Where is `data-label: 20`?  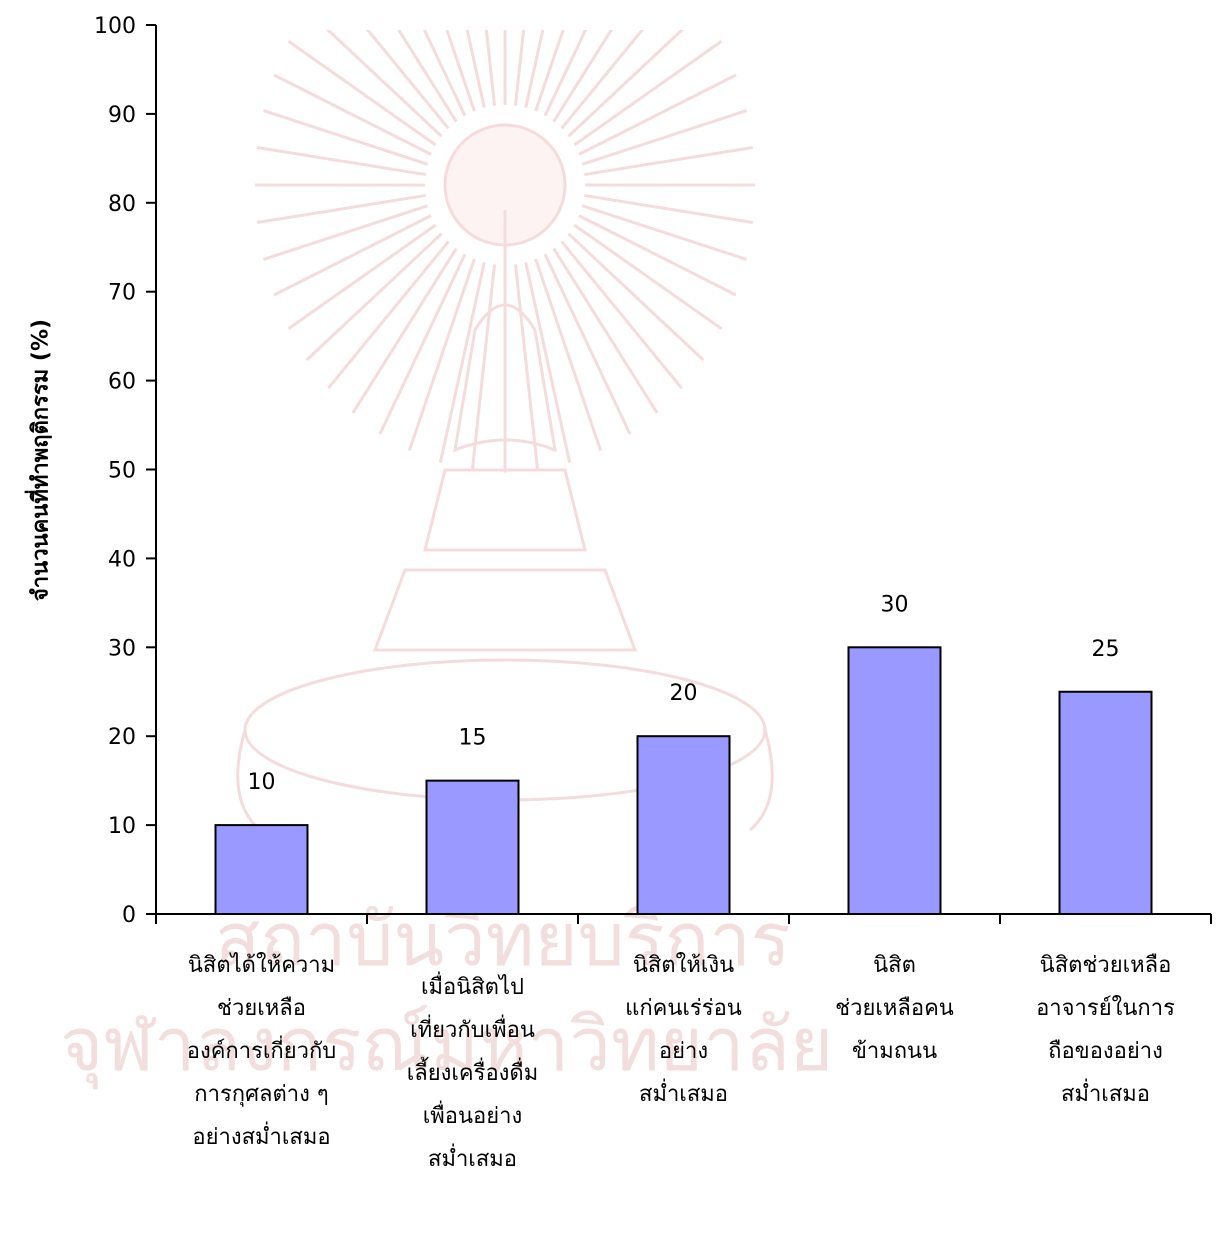
data-label: 20 is located at coordinates (684, 693).